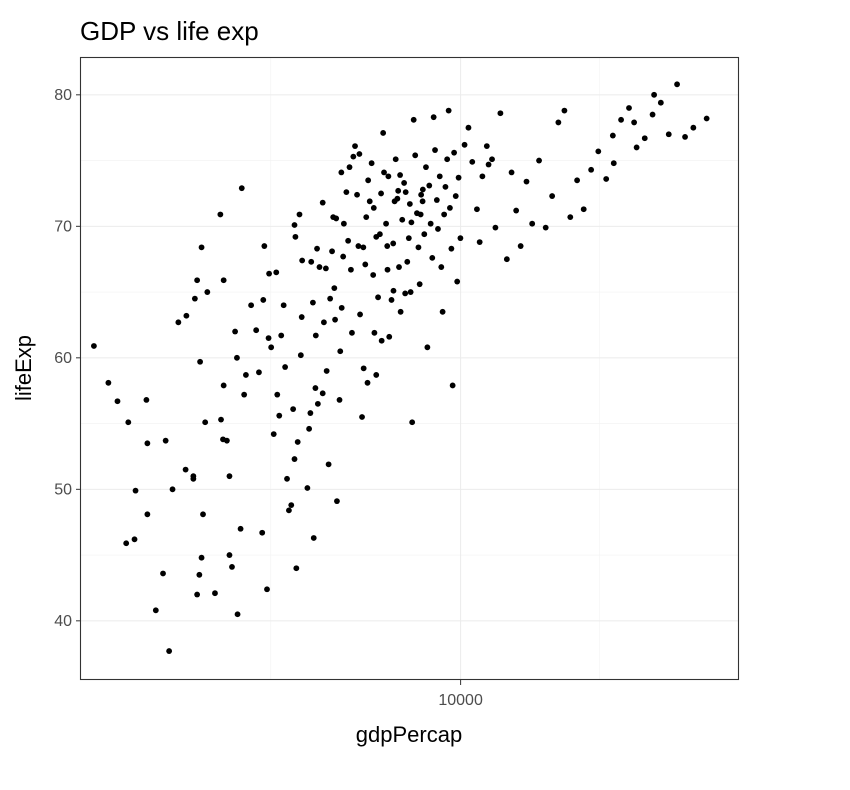 The height and width of the screenshot is (790, 850). Describe the element at coordinates (409, 734) in the screenshot. I see `x-axis-label: gdpPercap` at that location.